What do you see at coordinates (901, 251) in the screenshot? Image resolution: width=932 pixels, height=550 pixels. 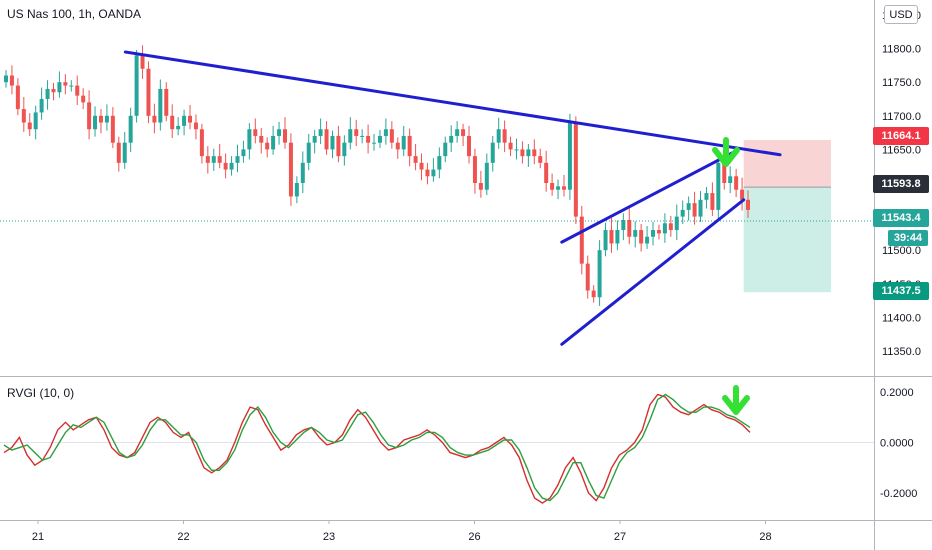 I see `price-axis-label: 11500.0` at bounding box center [901, 251].